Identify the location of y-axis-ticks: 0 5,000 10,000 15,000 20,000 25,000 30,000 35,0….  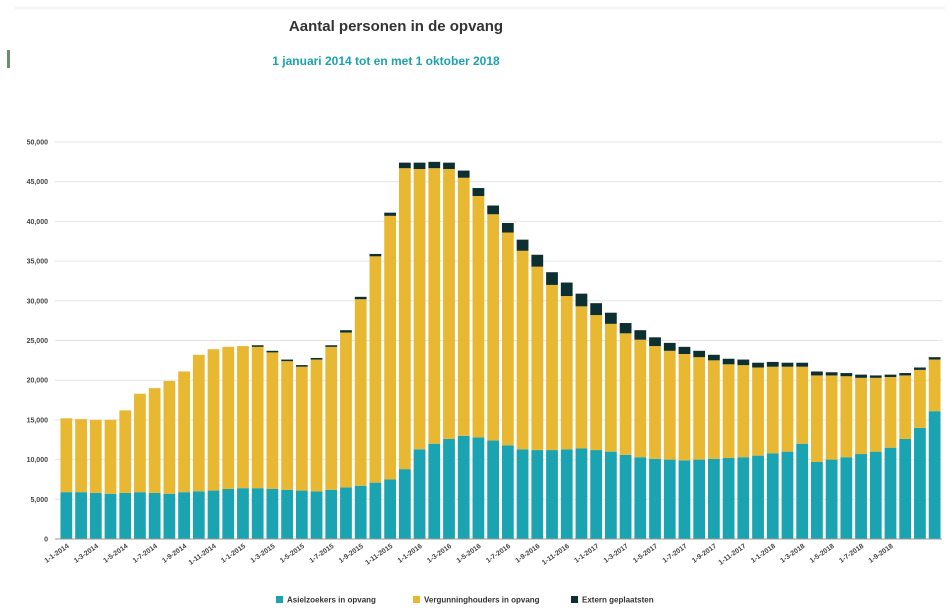
(38, 342).